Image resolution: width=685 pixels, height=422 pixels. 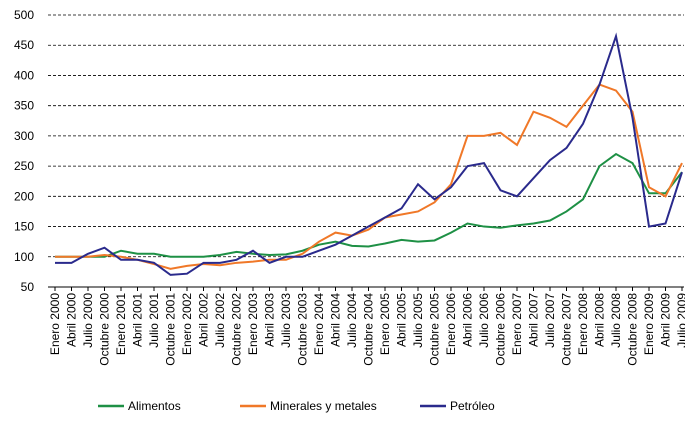 I want to click on x-tick-label: Octubre 2002, so click(x=237, y=329).